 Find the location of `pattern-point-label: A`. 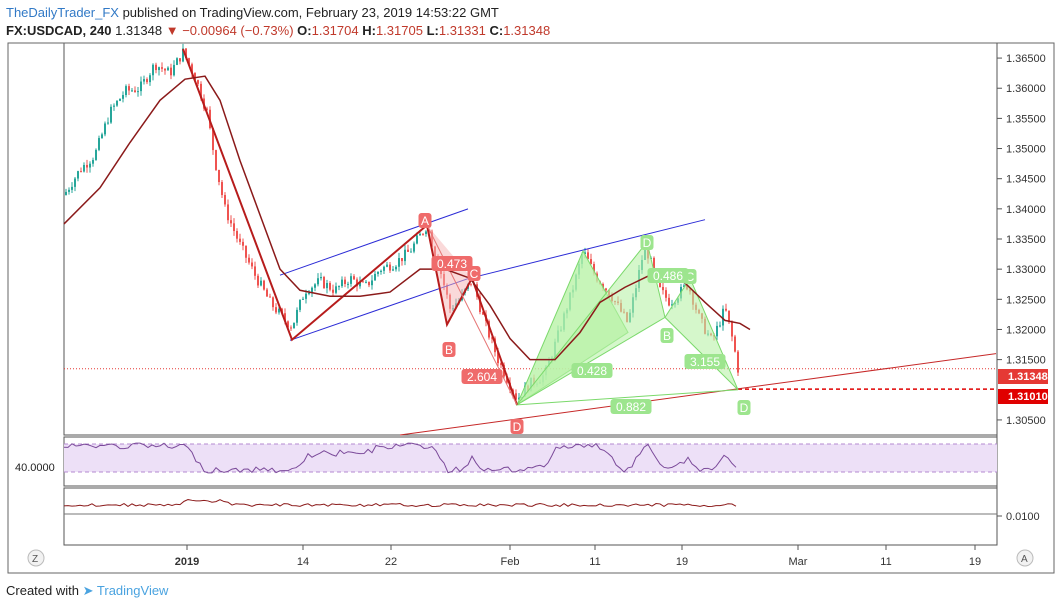

pattern-point-label: A is located at coordinates (425, 221).